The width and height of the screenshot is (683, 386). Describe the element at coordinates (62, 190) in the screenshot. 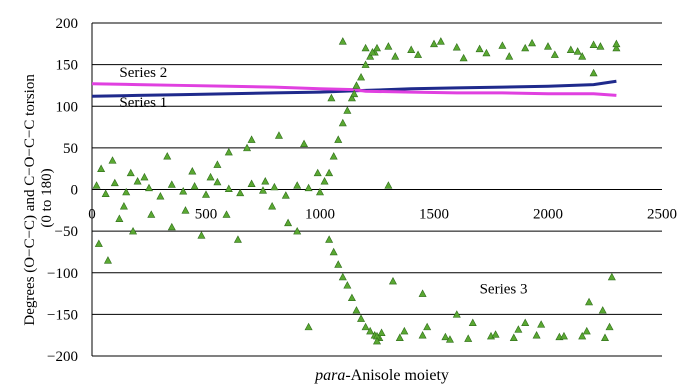

I see `y-tick-labels: −200 −150 −100 −50 0 50 100 150 200` at that location.